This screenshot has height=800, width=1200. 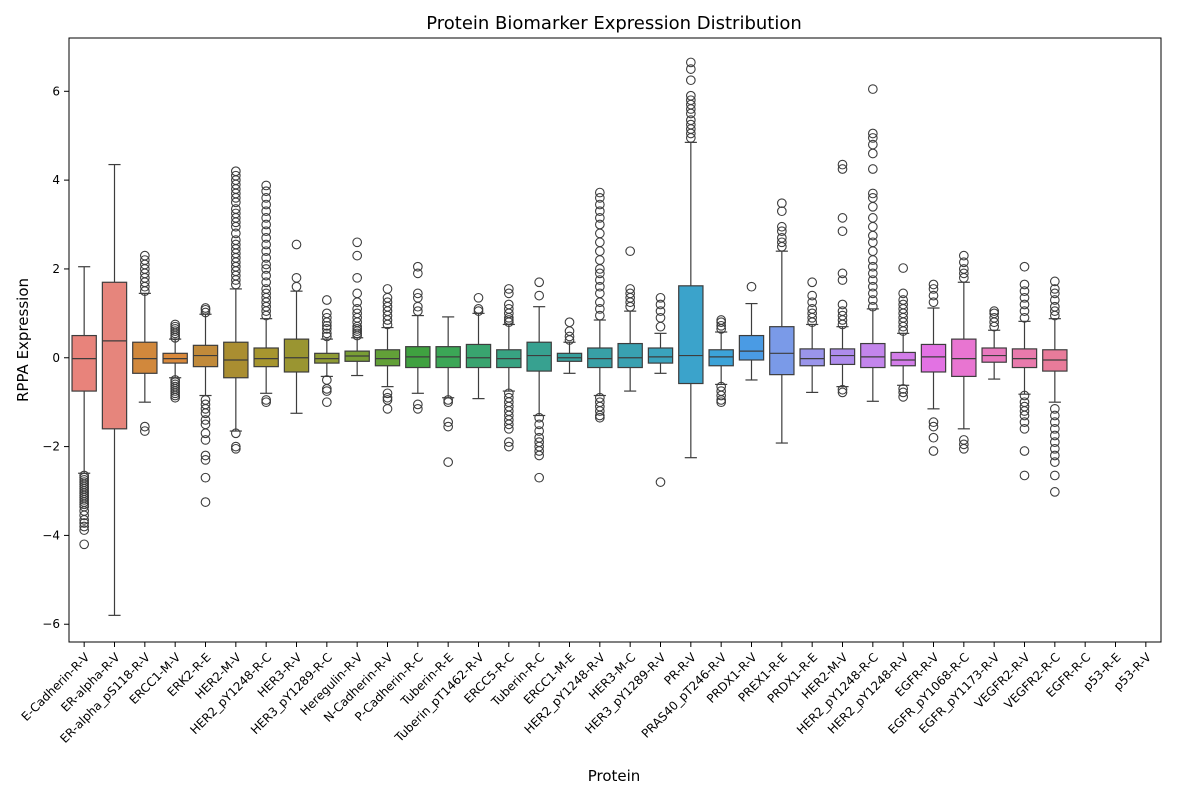 I want to click on y-tick-label: 4, so click(x=56, y=180).